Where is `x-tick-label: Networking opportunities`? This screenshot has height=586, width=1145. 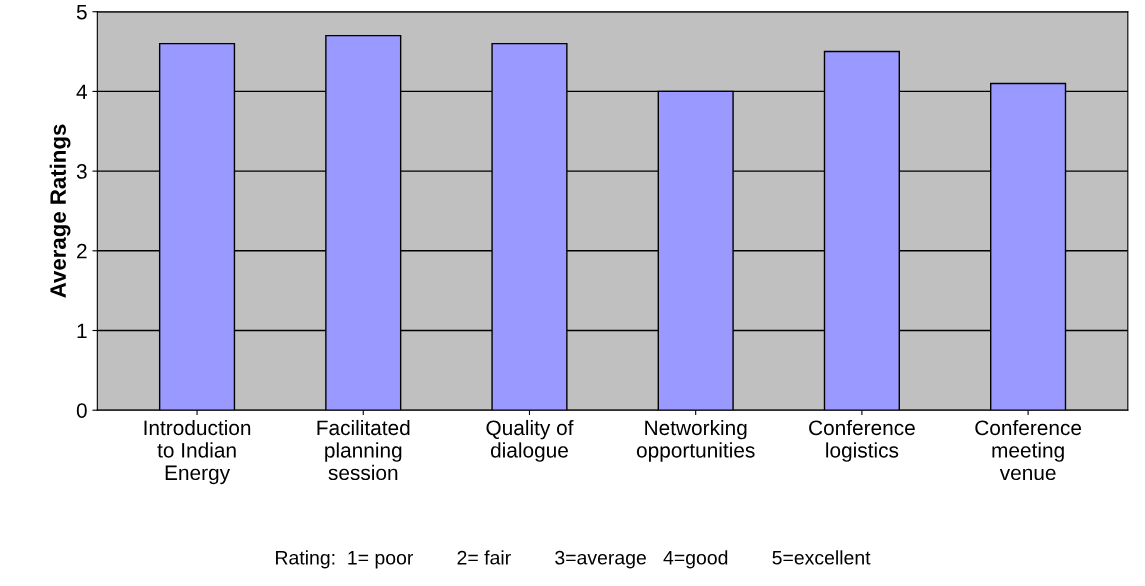 x-tick-label: Networking opportunities is located at coordinates (695, 440).